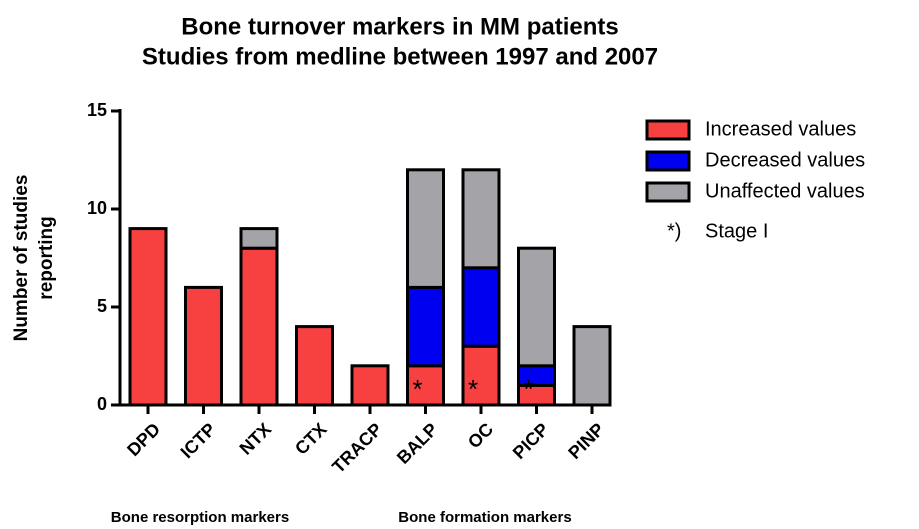 This screenshot has width=919, height=529. What do you see at coordinates (785, 191) in the screenshot?
I see `legend-label: Unaffected values` at bounding box center [785, 191].